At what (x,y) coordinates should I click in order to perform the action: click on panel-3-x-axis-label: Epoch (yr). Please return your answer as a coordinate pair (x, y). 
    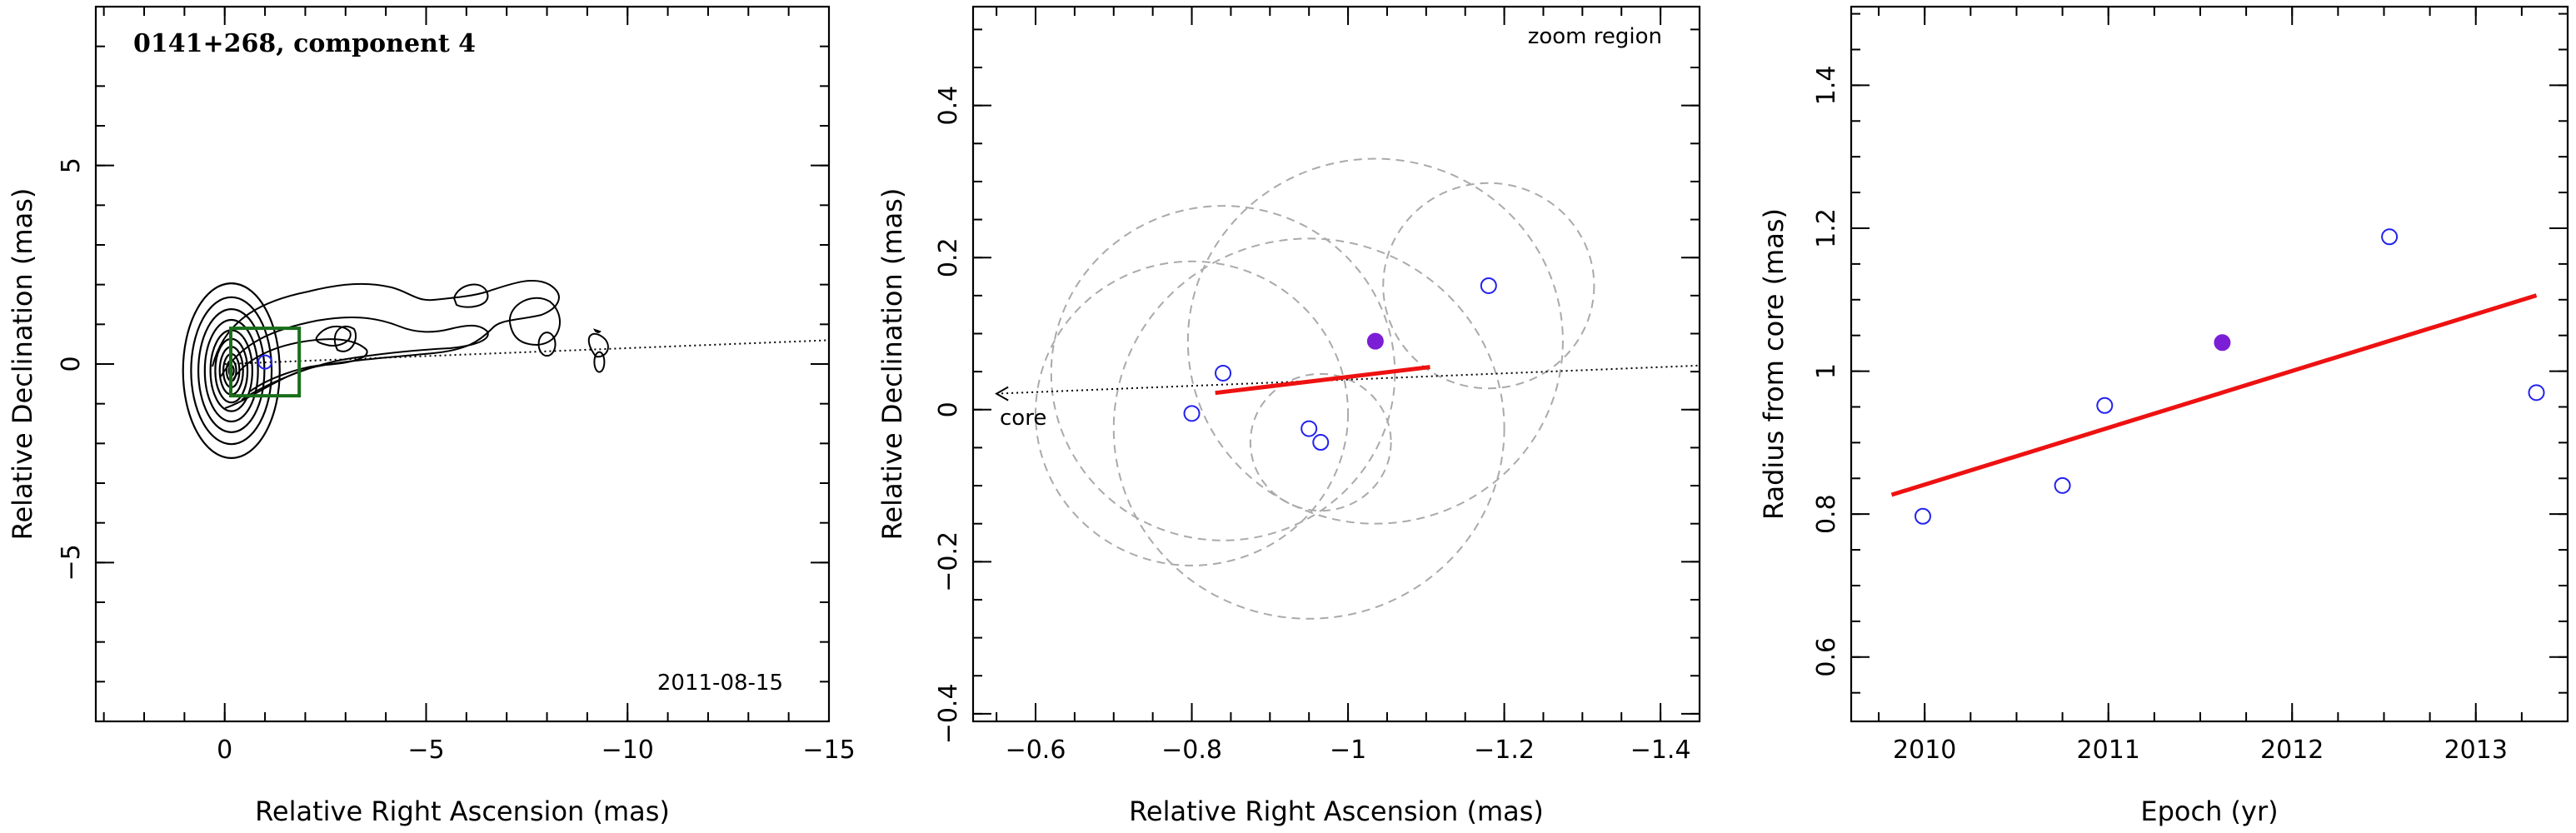
    Looking at the image, I should click on (2209, 811).